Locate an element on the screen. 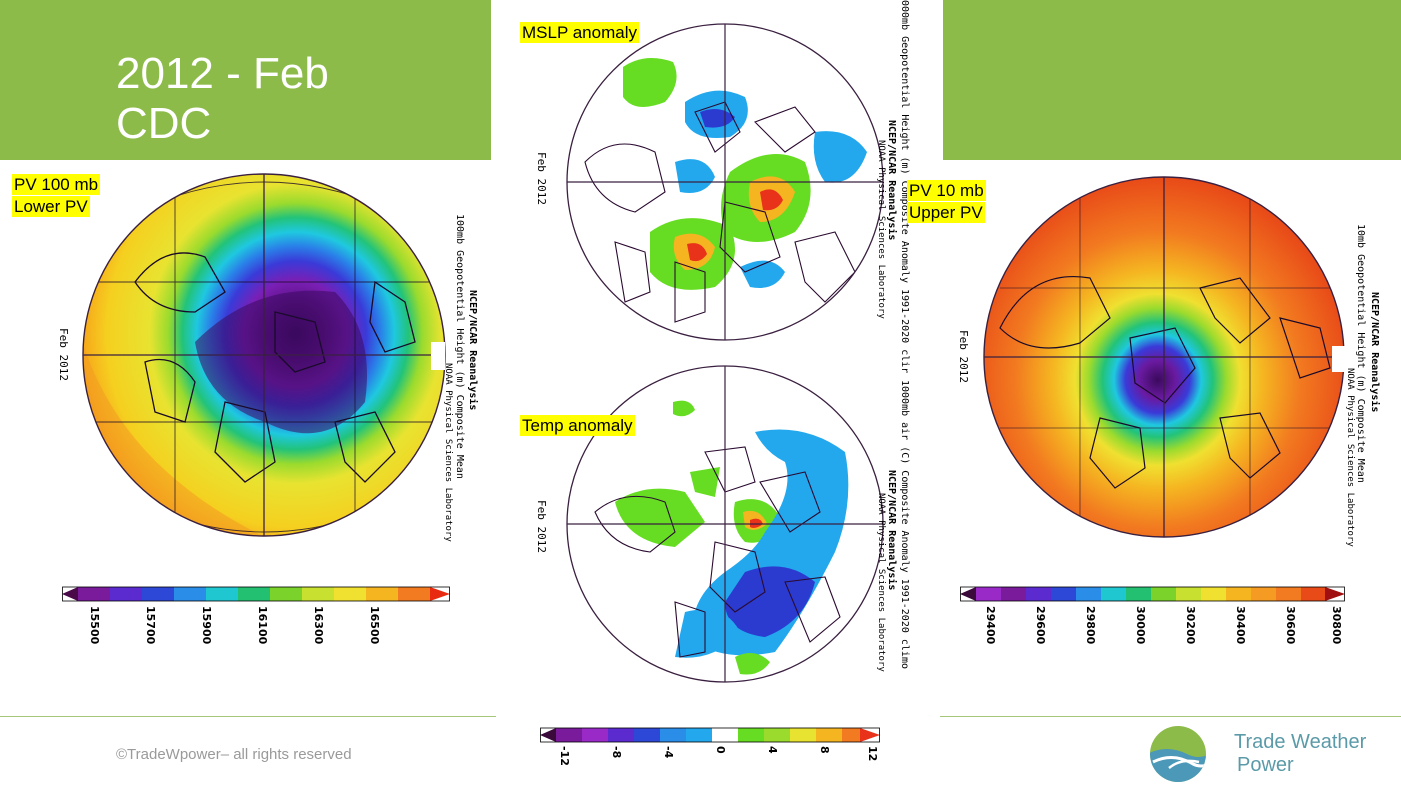  pv100-colorbar is located at coordinates (256, 594).